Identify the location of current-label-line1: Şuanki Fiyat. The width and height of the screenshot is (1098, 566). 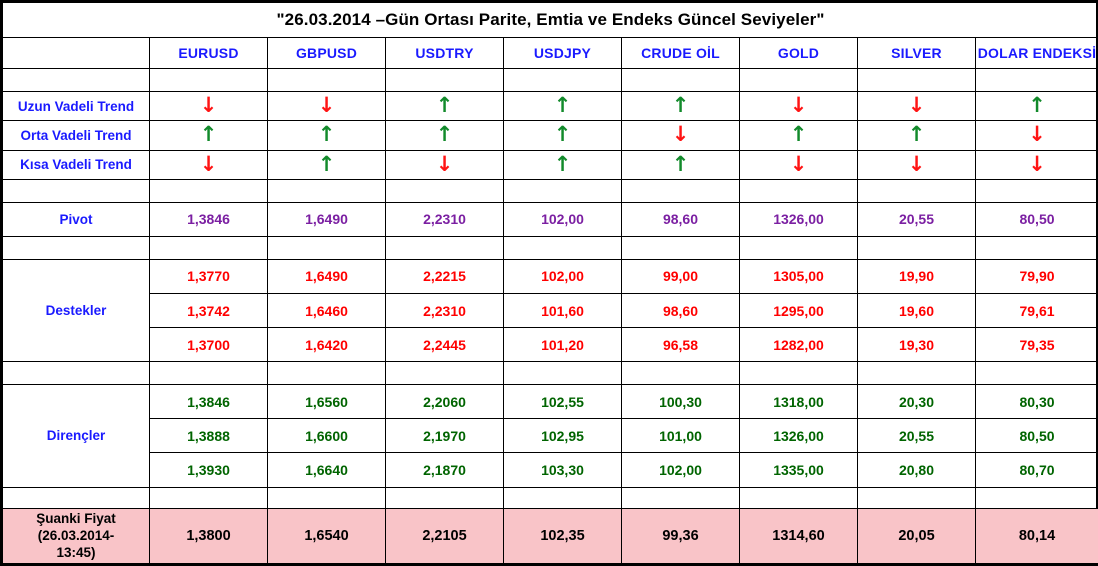
(76, 518).